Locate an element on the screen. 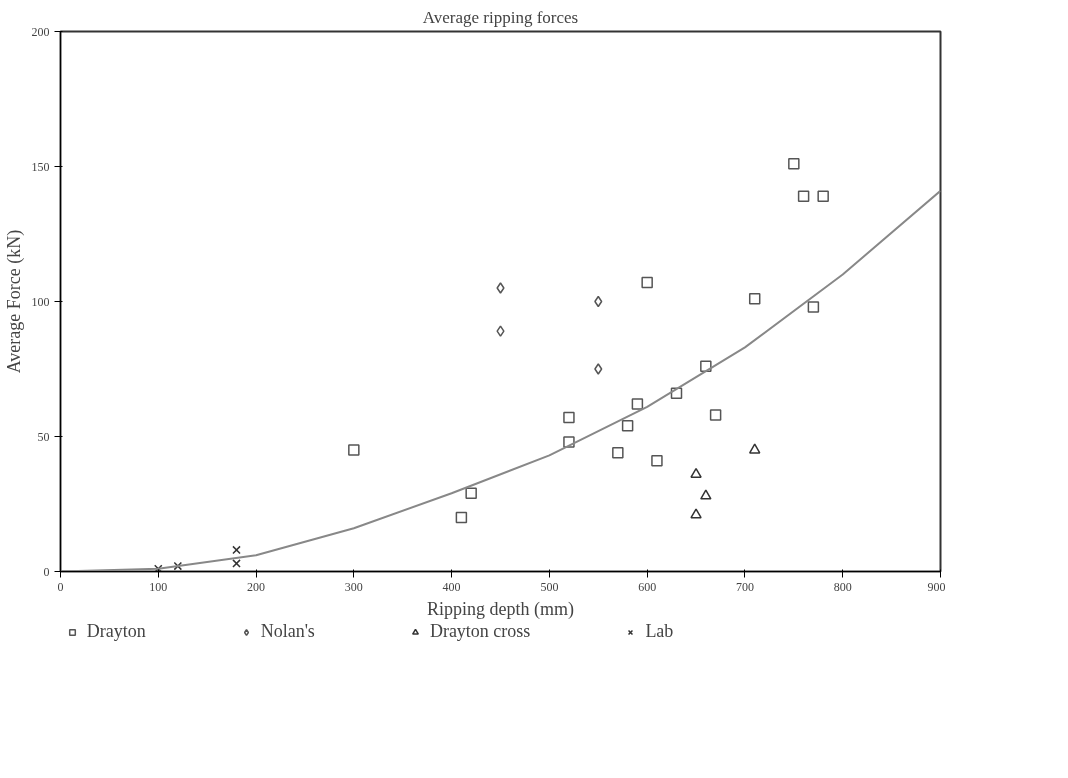  x-tick-label: 600 is located at coordinates (647, 586).